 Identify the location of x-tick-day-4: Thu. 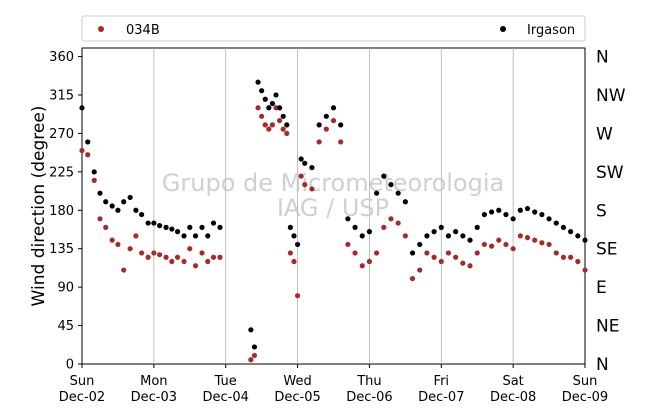
(368, 381).